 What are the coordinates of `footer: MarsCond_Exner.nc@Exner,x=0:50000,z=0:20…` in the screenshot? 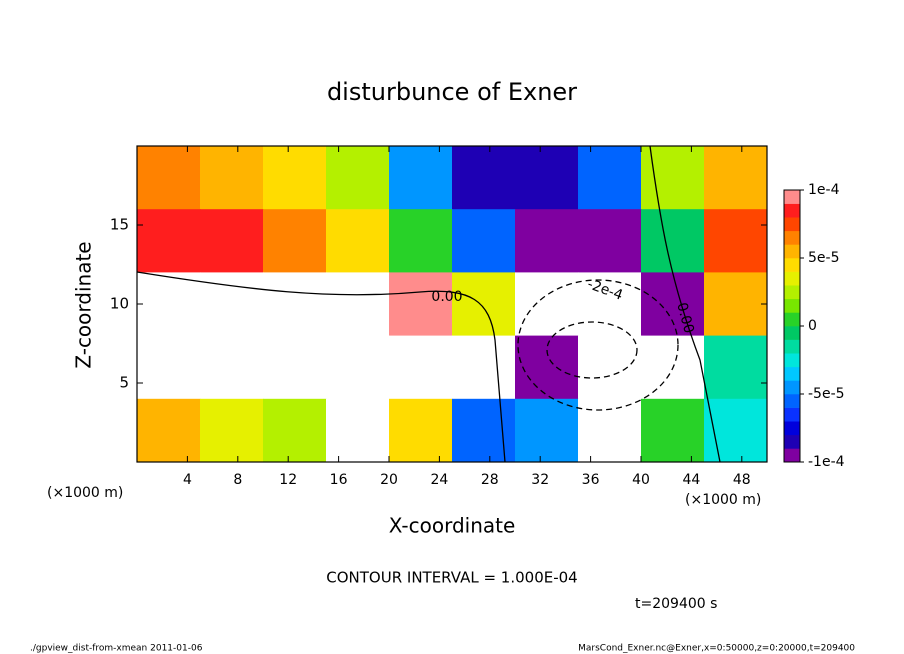 It's located at (716, 649).